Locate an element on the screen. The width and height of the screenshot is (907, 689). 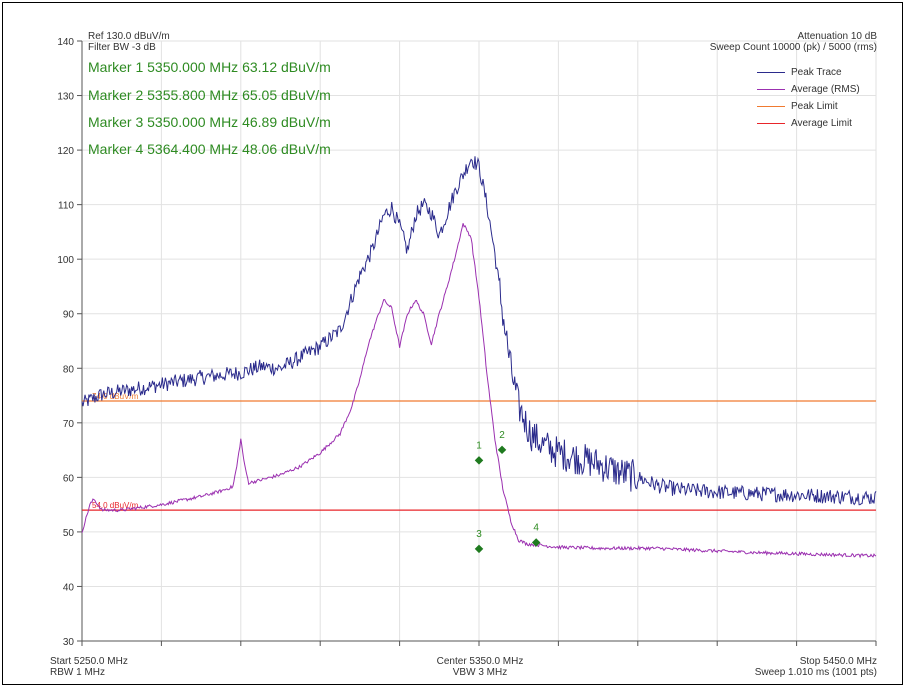
limit-label: 74.0 dBuV/m is located at coordinates (115, 396).